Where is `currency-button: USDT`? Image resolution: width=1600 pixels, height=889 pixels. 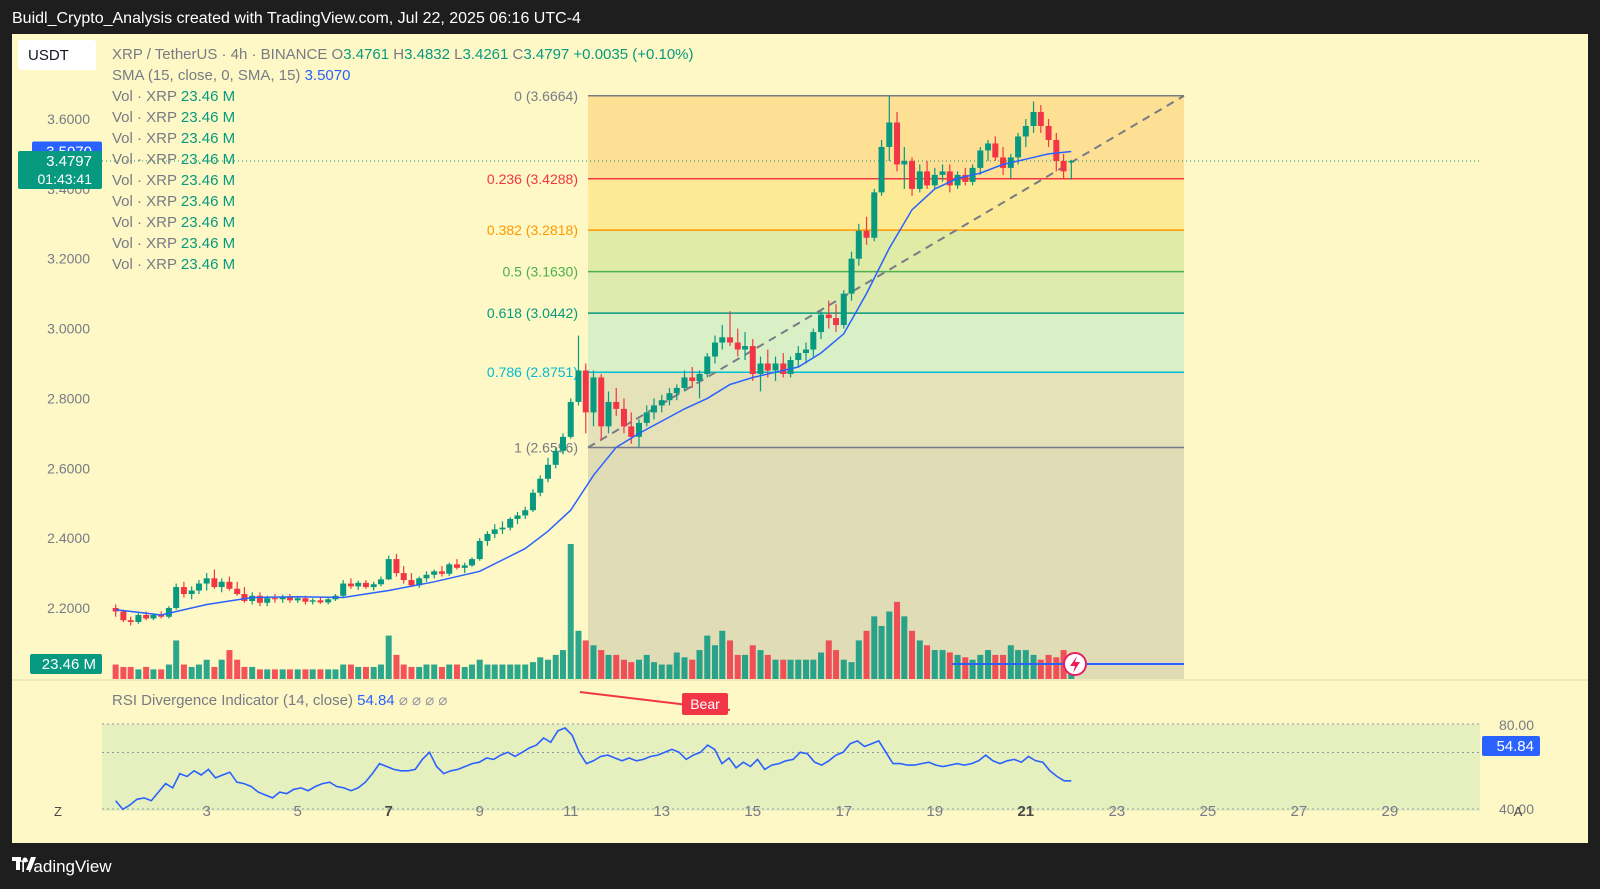 currency-button: USDT is located at coordinates (57, 55).